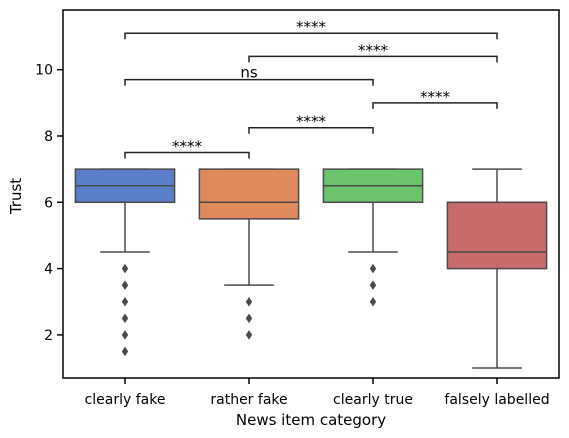 The image size is (569, 438). What do you see at coordinates (44, 71) in the screenshot?
I see `y-tick-label: 10` at bounding box center [44, 71].